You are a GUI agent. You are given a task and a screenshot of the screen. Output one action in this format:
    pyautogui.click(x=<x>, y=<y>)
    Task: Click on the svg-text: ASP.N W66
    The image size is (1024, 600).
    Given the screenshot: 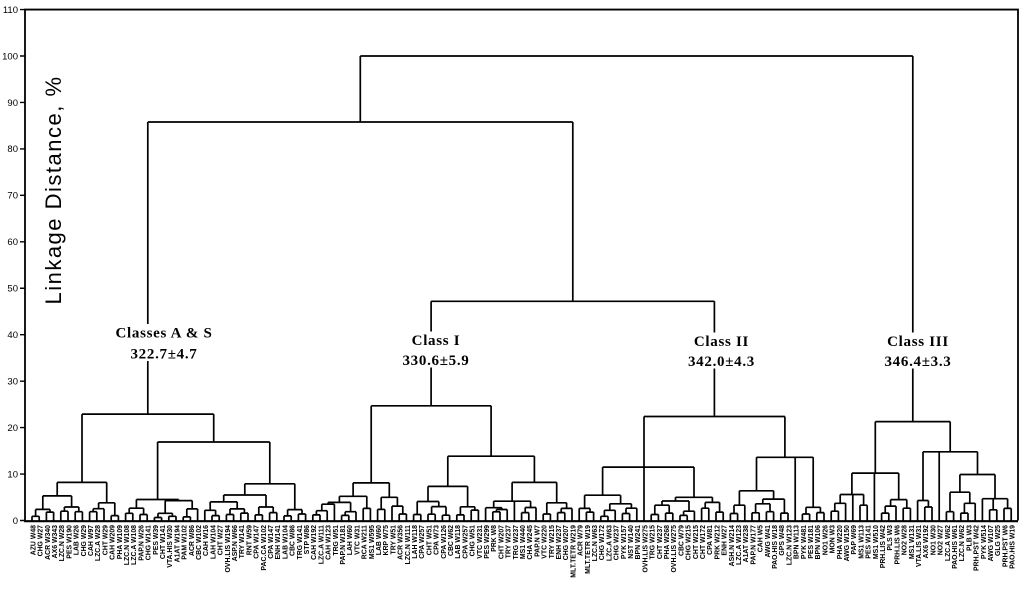 What is the action you would take?
    pyautogui.click(x=235, y=543)
    